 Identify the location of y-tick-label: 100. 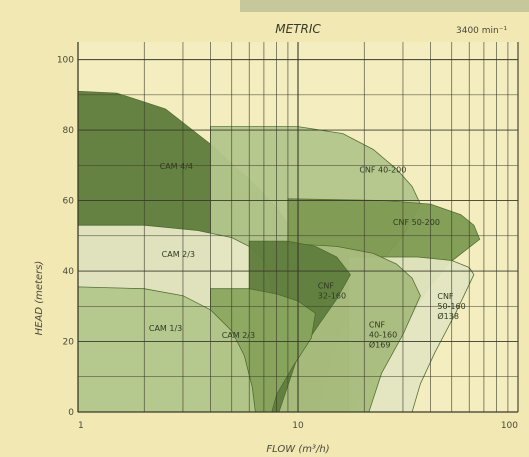
(65, 61).